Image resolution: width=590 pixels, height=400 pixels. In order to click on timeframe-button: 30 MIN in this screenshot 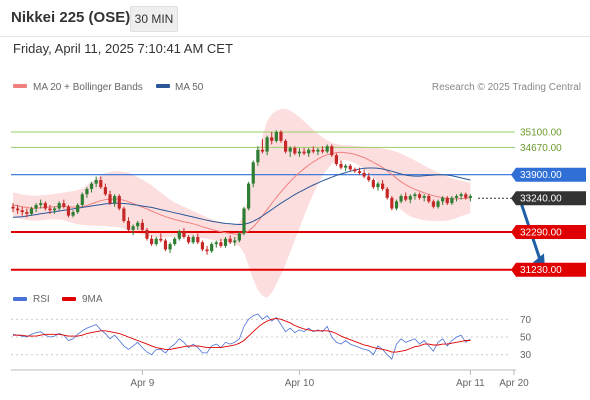, I will do `click(154, 19)`.